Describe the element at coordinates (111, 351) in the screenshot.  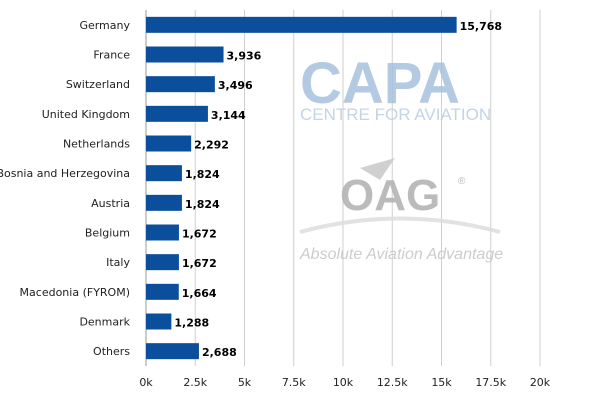
I see `category-label: Others` at that location.